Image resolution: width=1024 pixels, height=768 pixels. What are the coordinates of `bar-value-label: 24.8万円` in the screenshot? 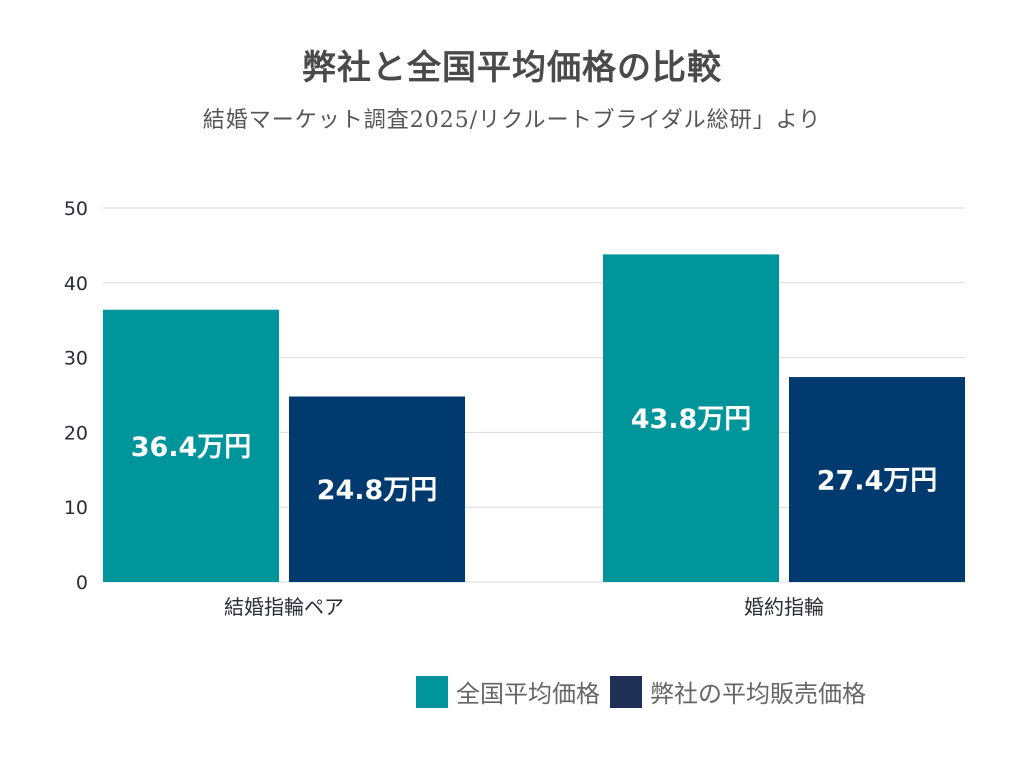 It's located at (377, 490).